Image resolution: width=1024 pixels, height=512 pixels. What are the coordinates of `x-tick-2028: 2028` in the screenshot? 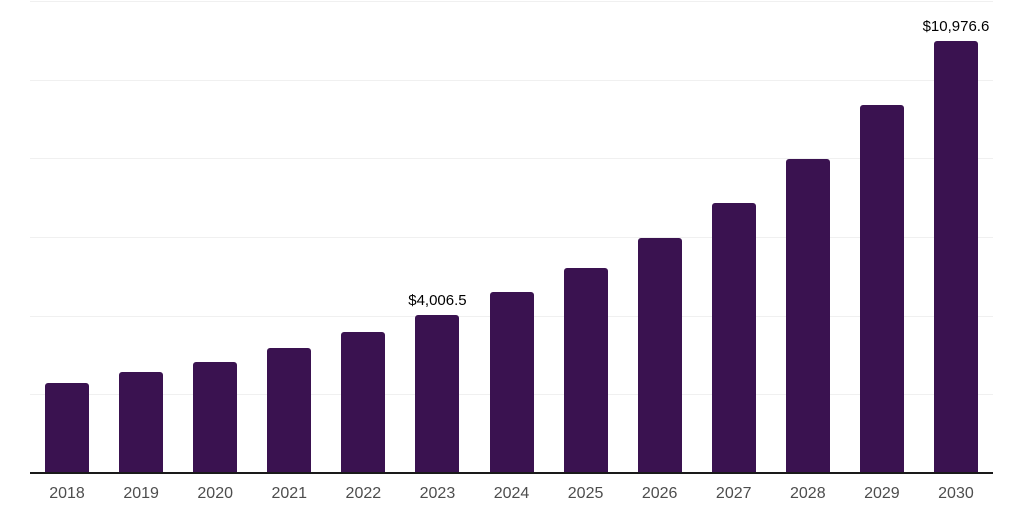 It's located at (808, 493).